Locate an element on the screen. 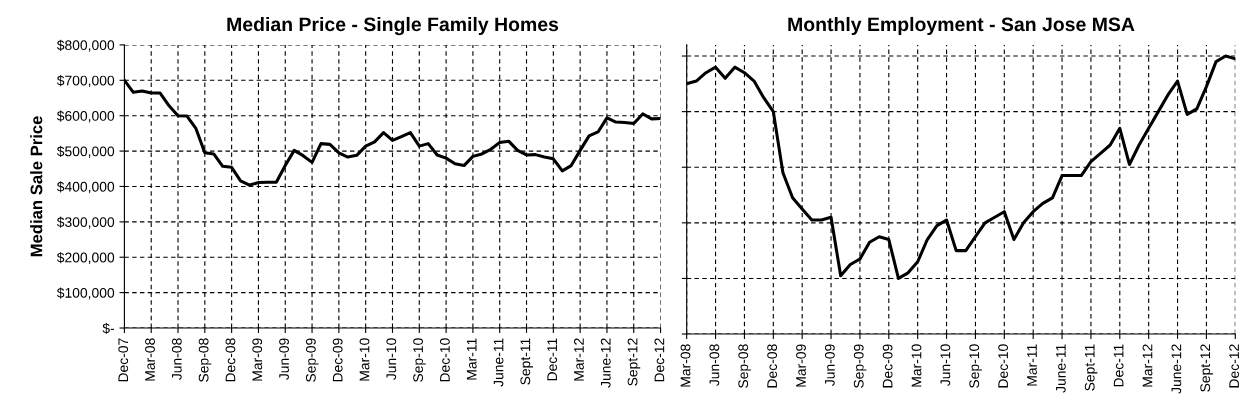  y-tick-label: $600,000 is located at coordinates (85, 116).